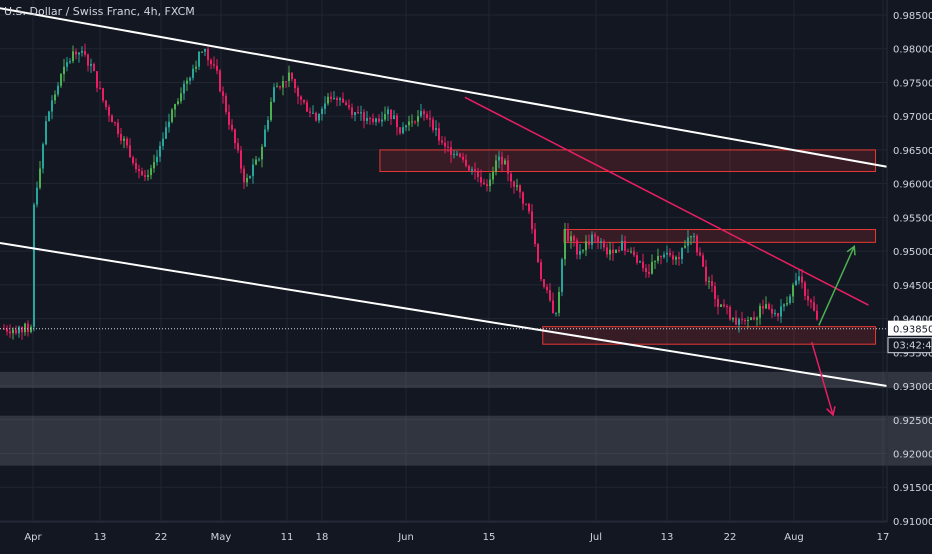 This screenshot has height=554, width=932. What do you see at coordinates (912, 50) in the screenshot?
I see `price-tick-label: 0.98000` at bounding box center [912, 50].